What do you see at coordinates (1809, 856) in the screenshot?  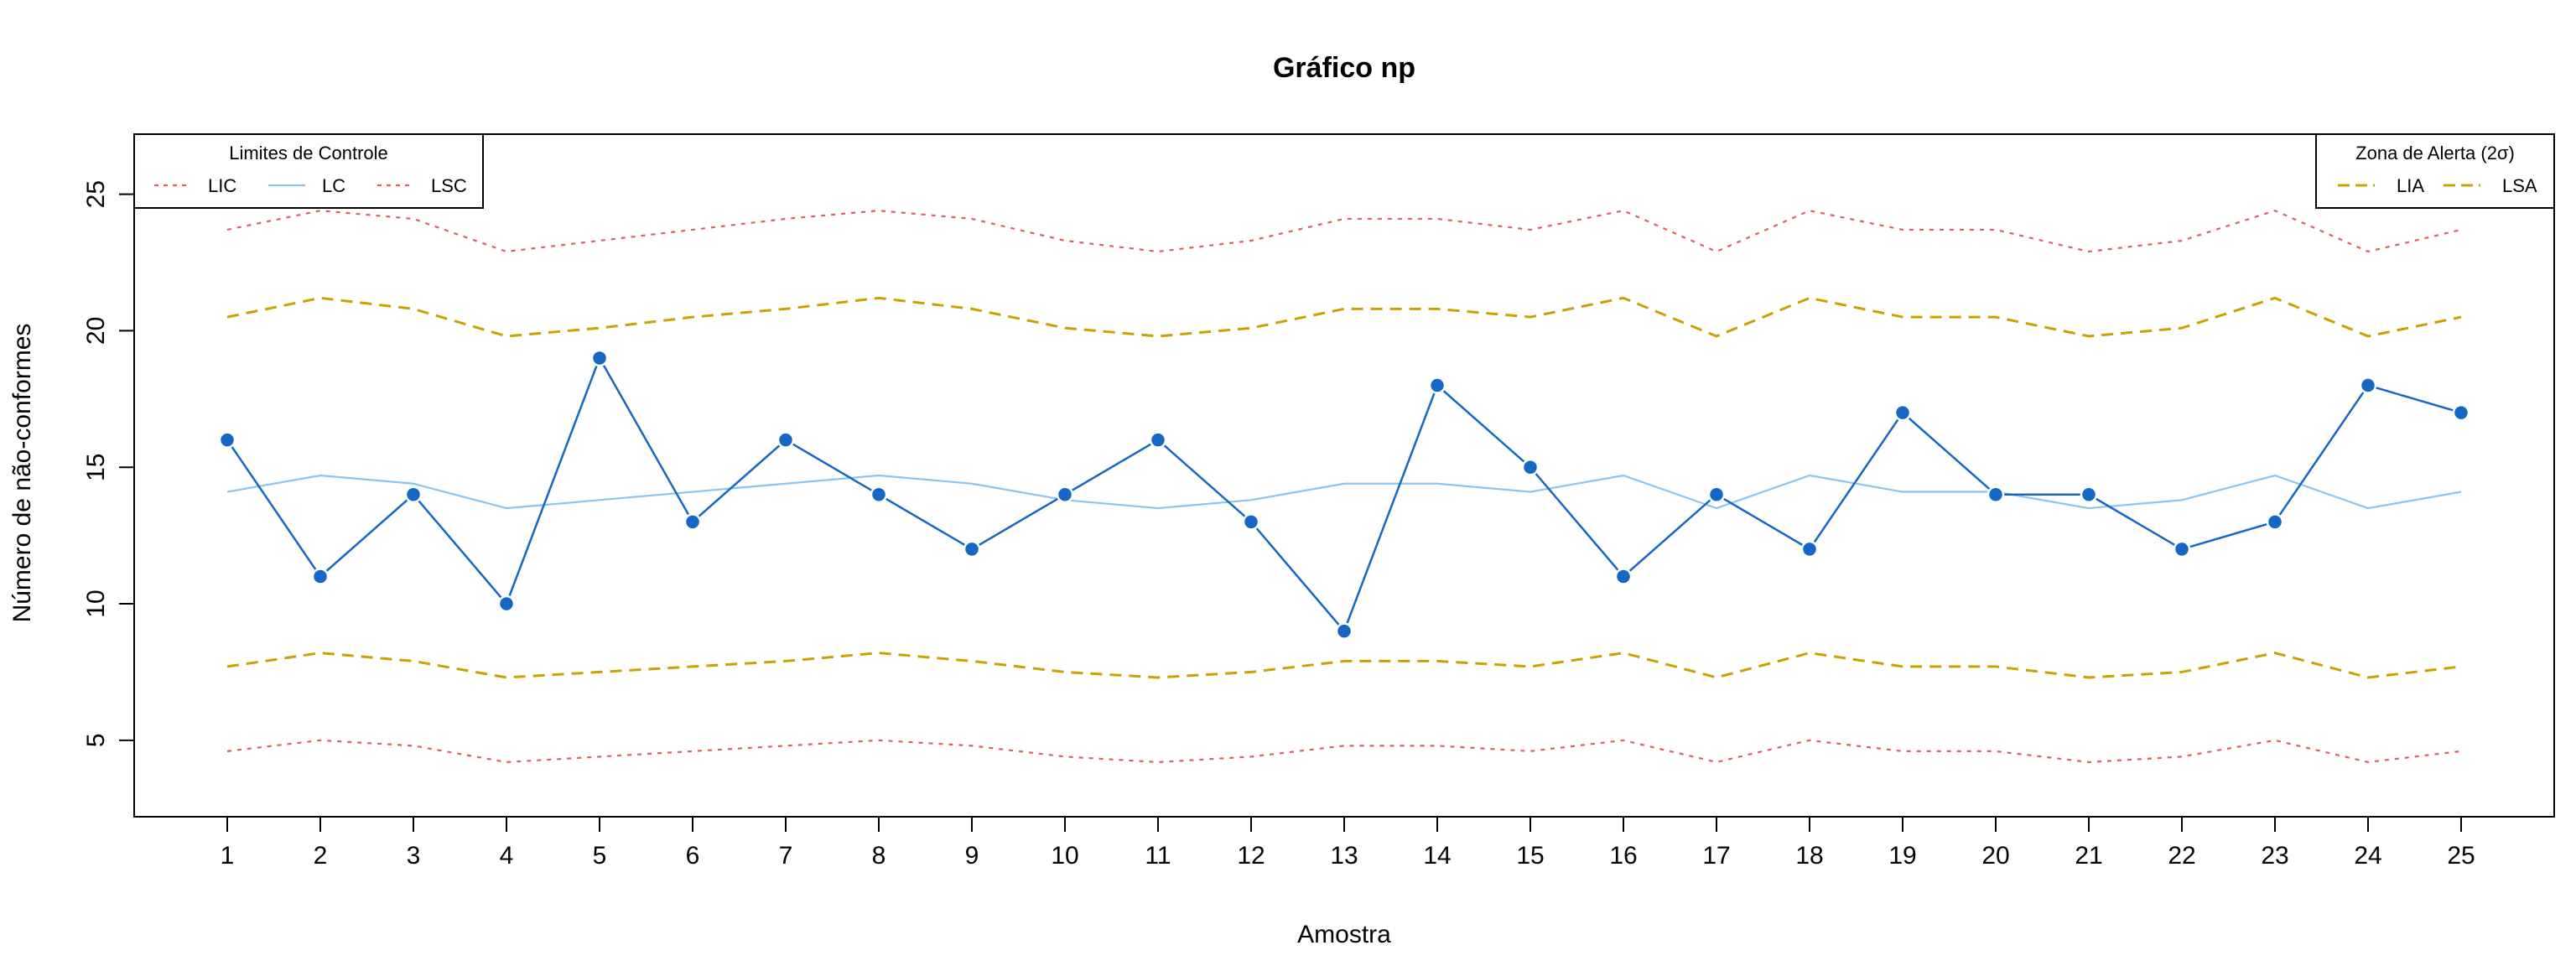 I see `x-tick-label: 18` at bounding box center [1809, 856].